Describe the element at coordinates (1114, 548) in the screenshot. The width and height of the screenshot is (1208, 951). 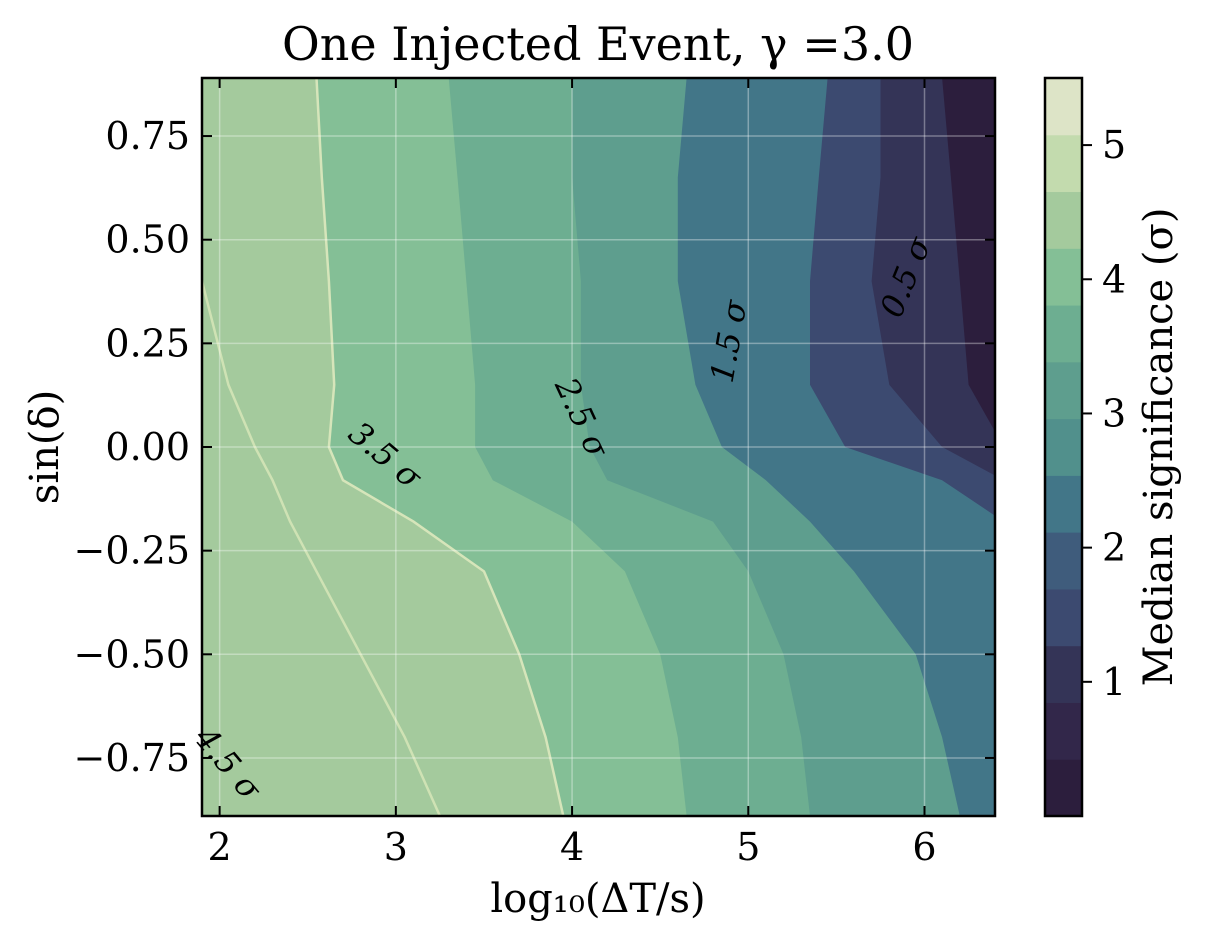
I see `colorbar-tick-label: 2` at that location.